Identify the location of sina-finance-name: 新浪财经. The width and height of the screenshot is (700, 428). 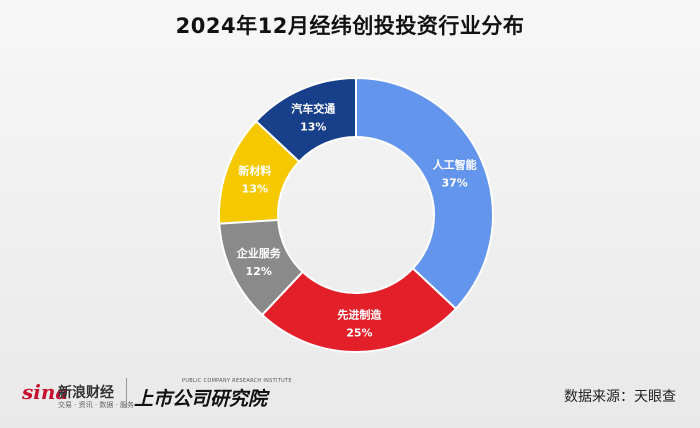
(86, 393).